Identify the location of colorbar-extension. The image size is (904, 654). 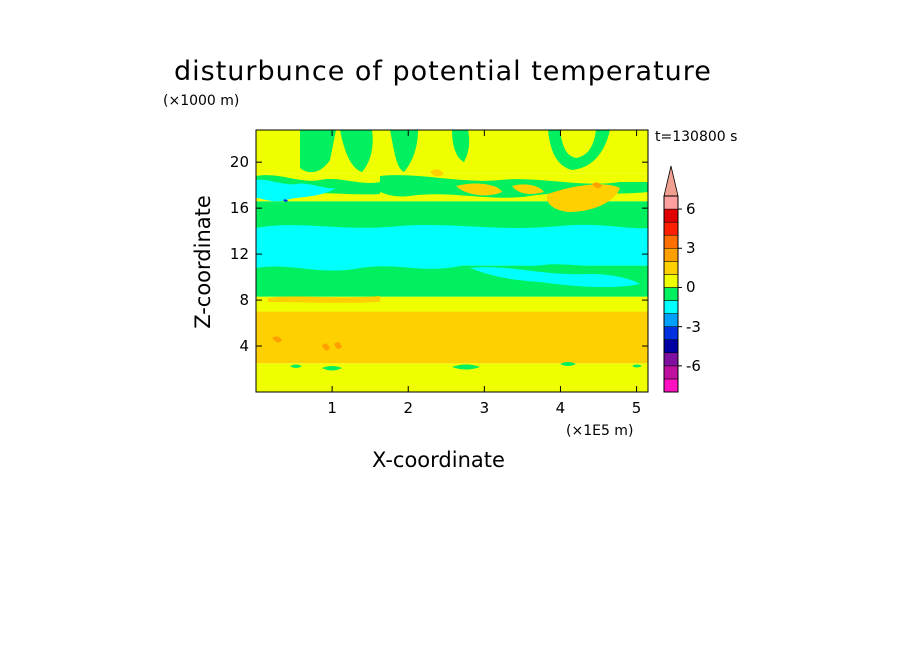
(671, 181).